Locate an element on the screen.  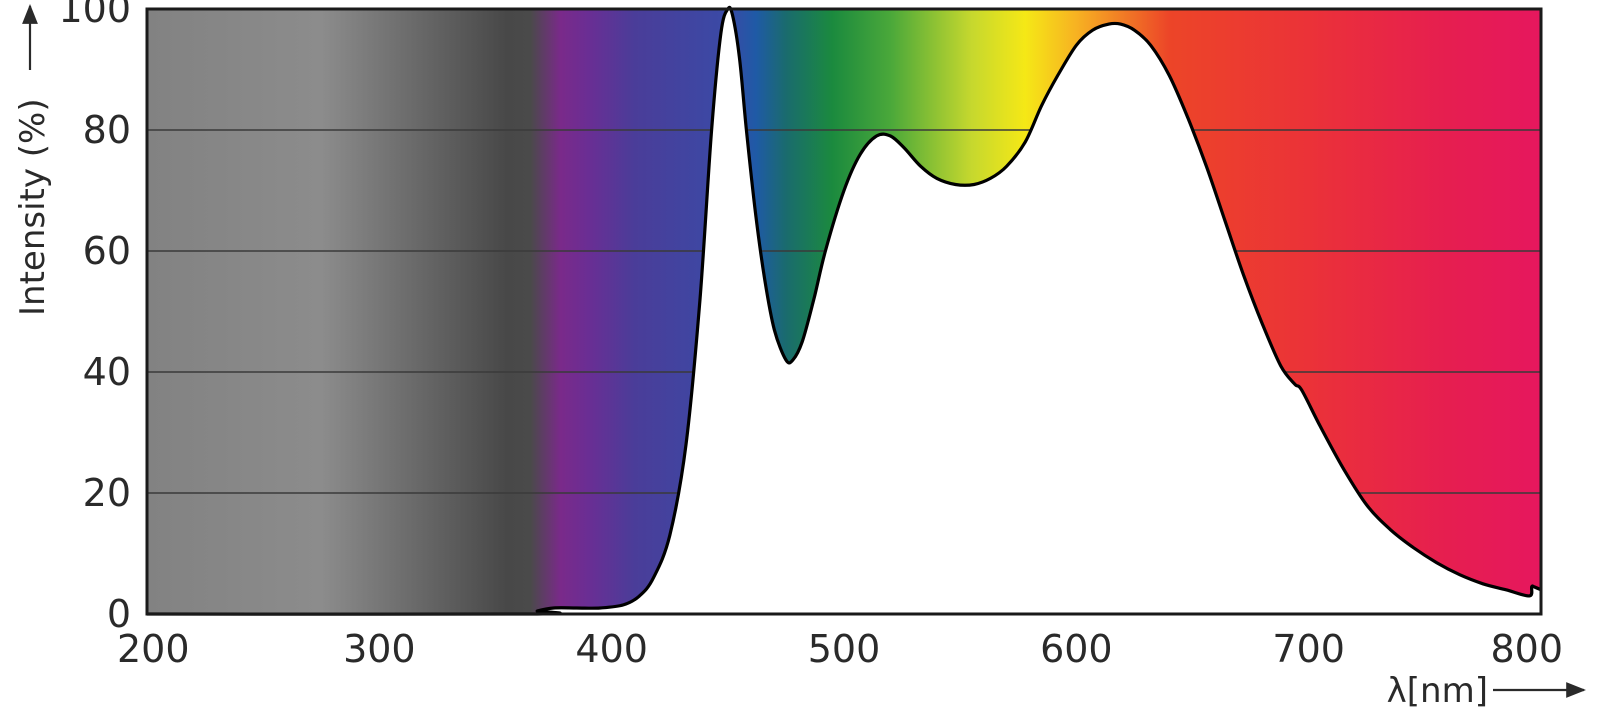
x-tick-label: 700 is located at coordinates (1308, 649).